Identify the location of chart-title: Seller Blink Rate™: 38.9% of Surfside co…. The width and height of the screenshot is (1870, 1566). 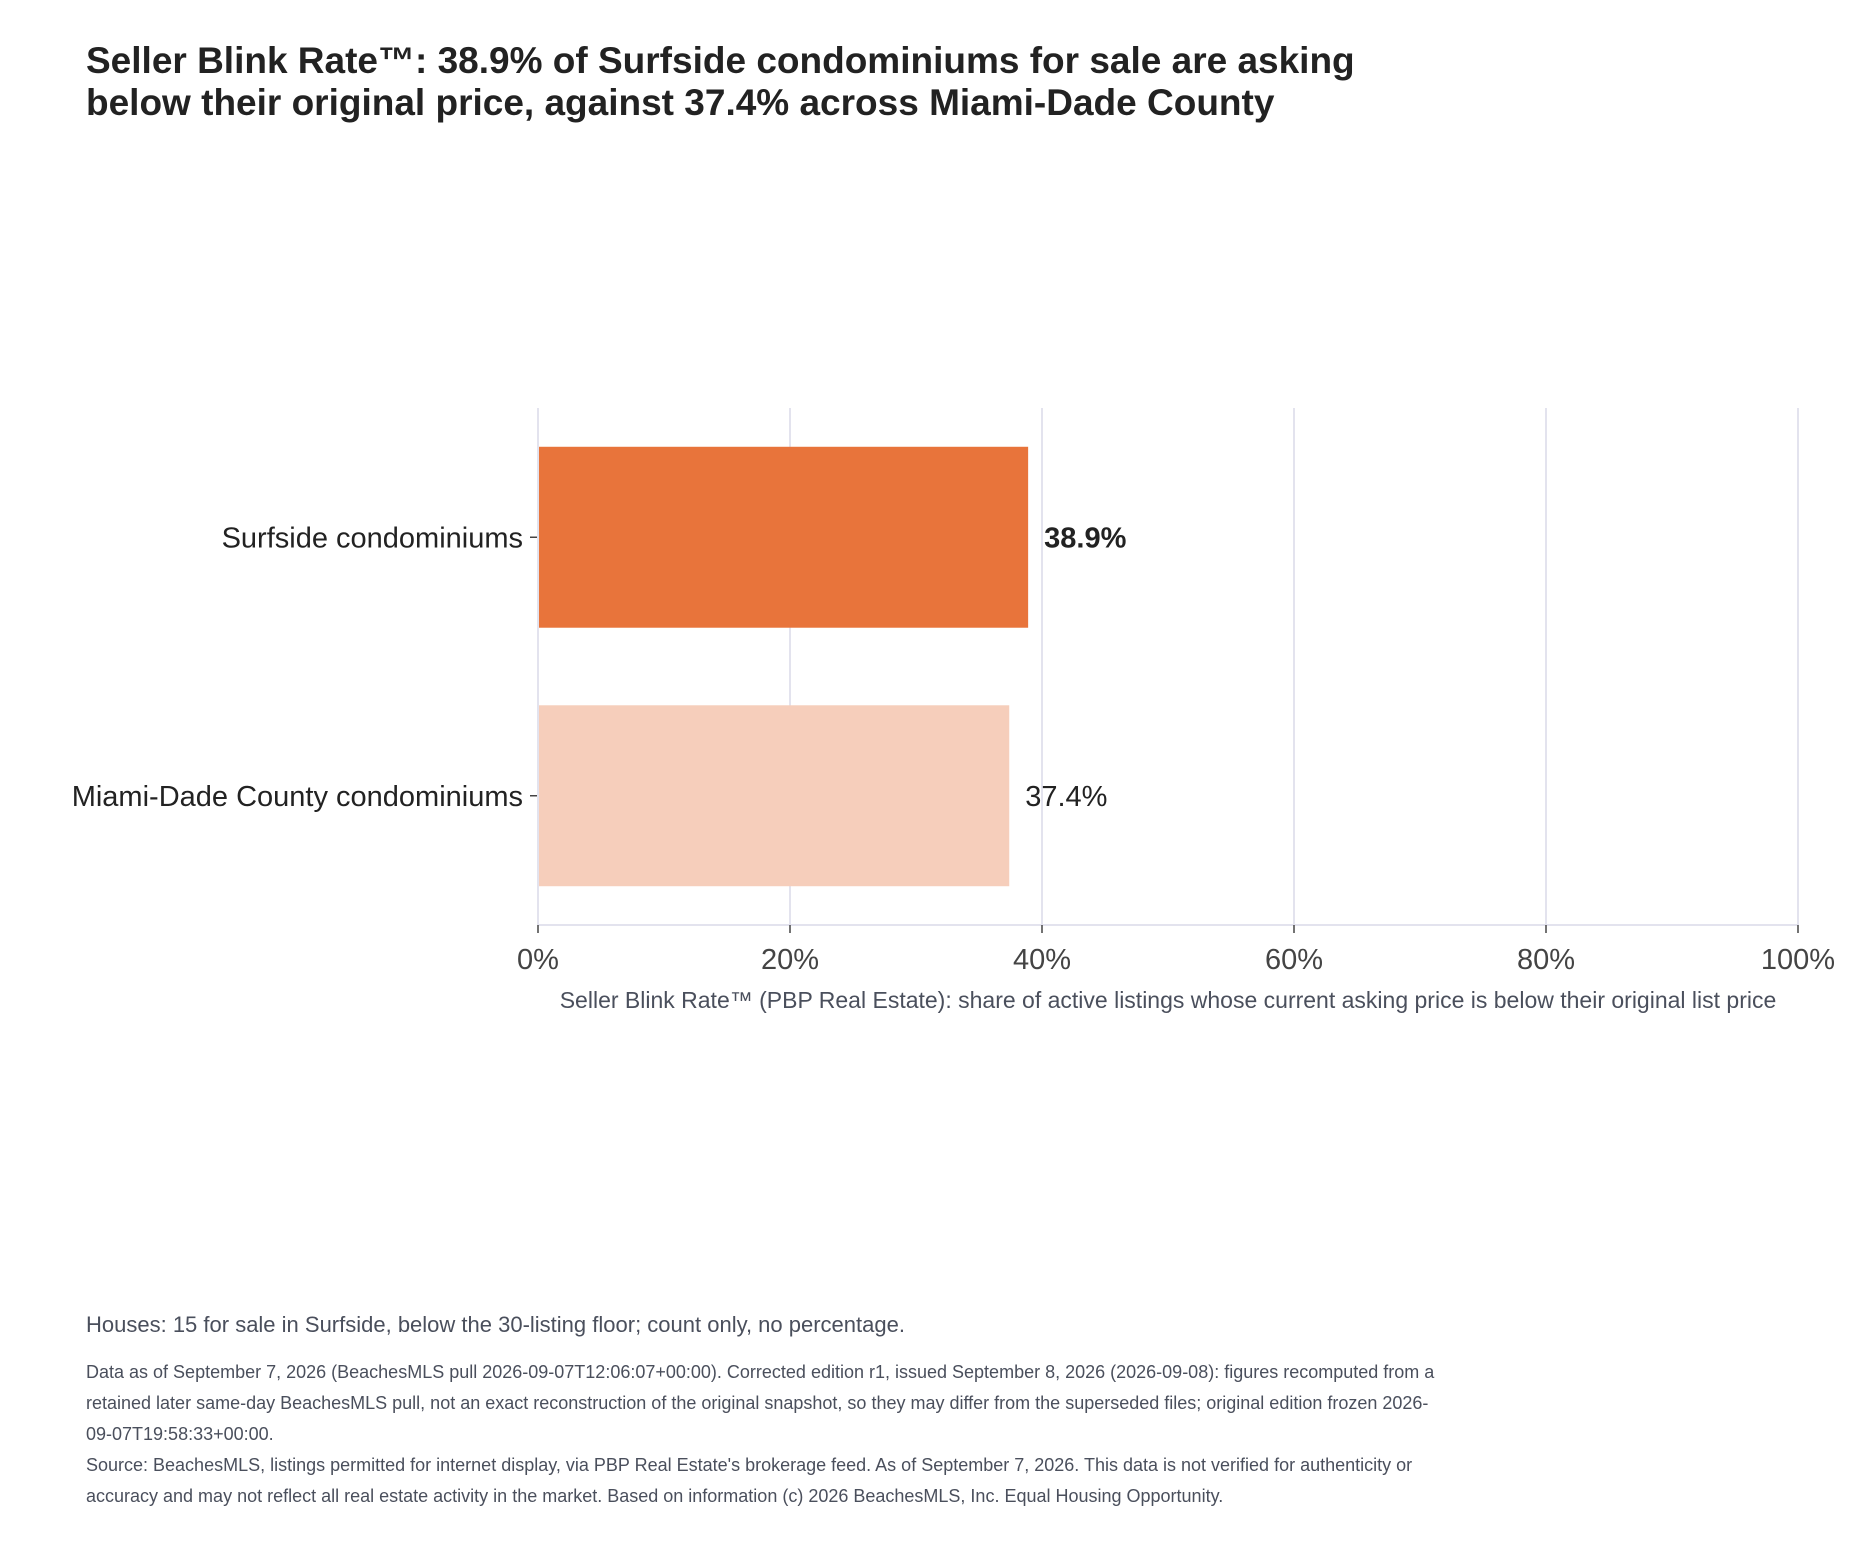
(720, 81).